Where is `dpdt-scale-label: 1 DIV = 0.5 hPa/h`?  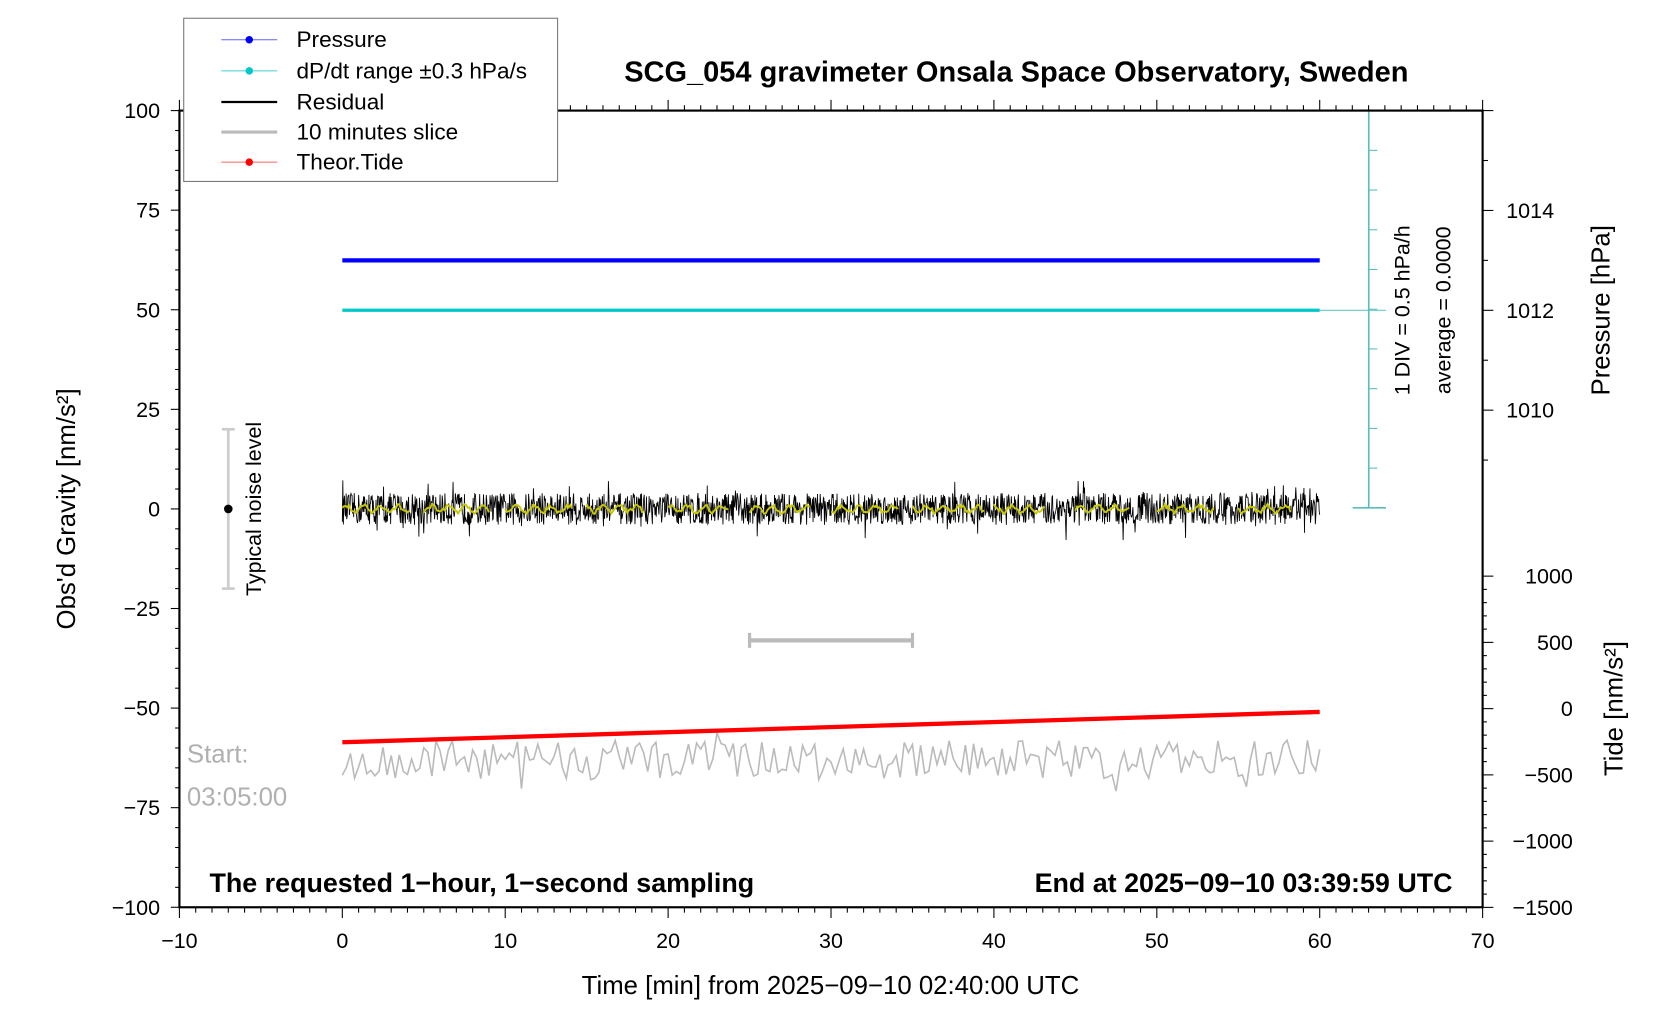 dpdt-scale-label: 1 DIV = 0.5 hPa/h is located at coordinates (1403, 310).